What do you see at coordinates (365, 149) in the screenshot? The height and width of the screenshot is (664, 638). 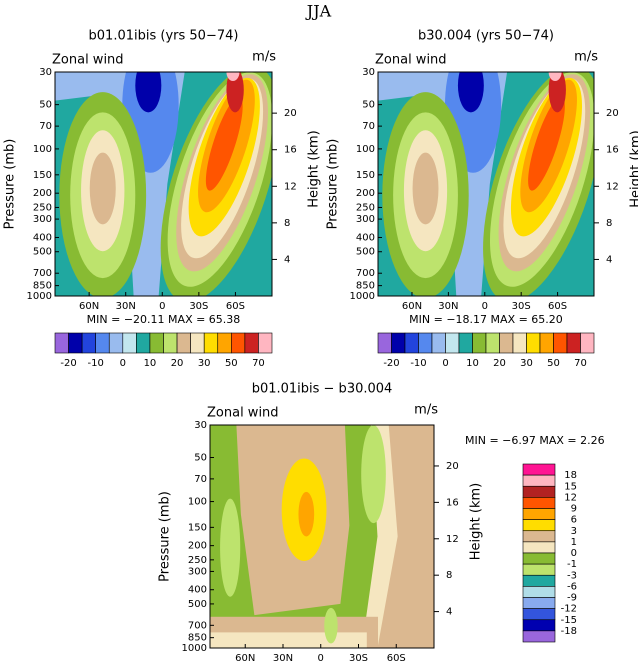 I see `y-tick-label: 100` at bounding box center [365, 149].